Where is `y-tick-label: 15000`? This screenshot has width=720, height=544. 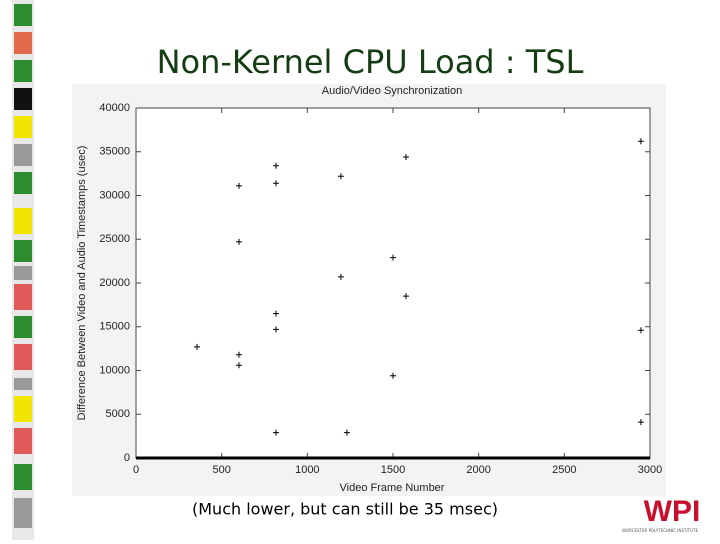 y-tick-label: 15000 is located at coordinates (114, 327).